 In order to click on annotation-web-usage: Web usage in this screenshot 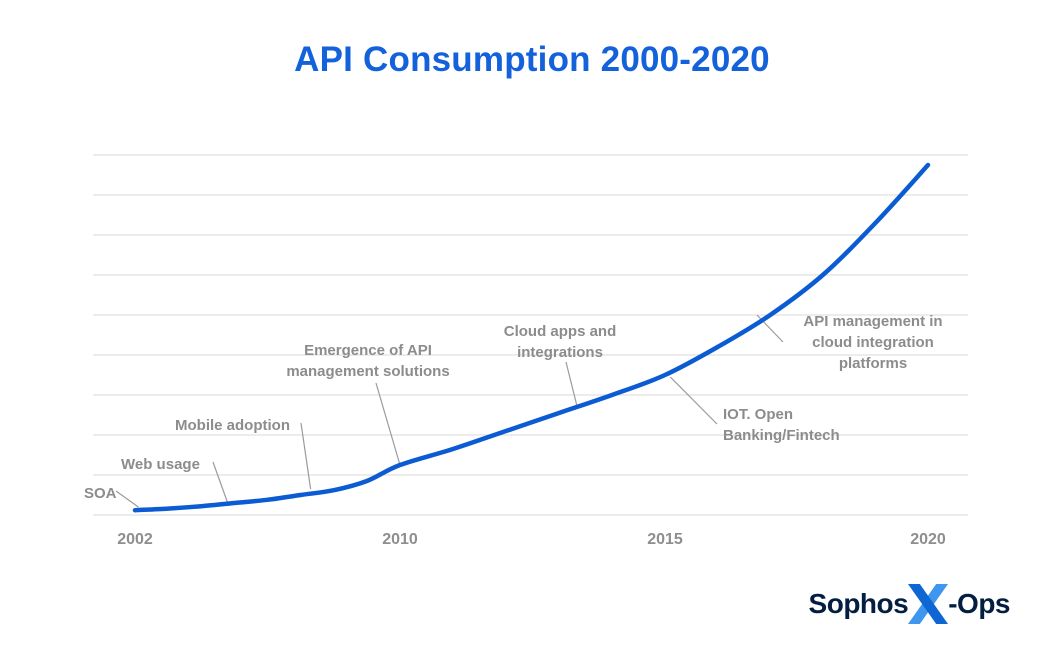, I will do `click(160, 464)`.